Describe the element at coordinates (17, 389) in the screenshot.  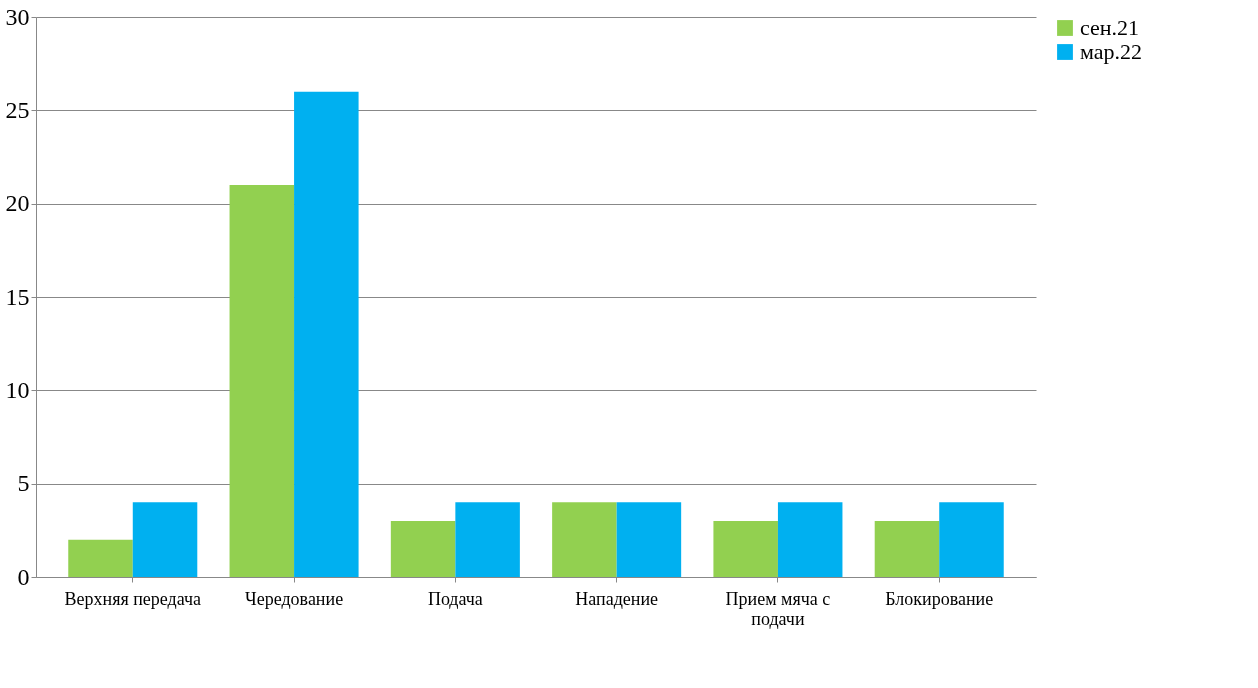
I see `y-tick-label: 10` at that location.